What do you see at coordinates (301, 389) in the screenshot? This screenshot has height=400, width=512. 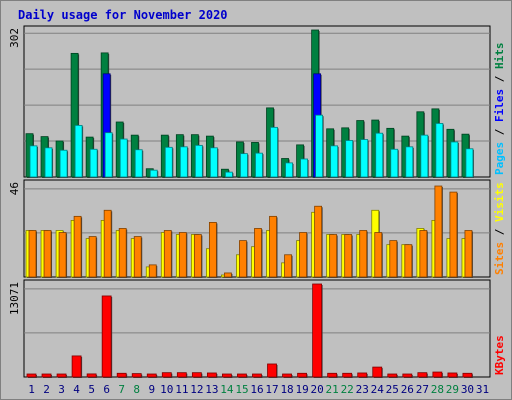 I see `x-tick-label: 19` at bounding box center [301, 389].